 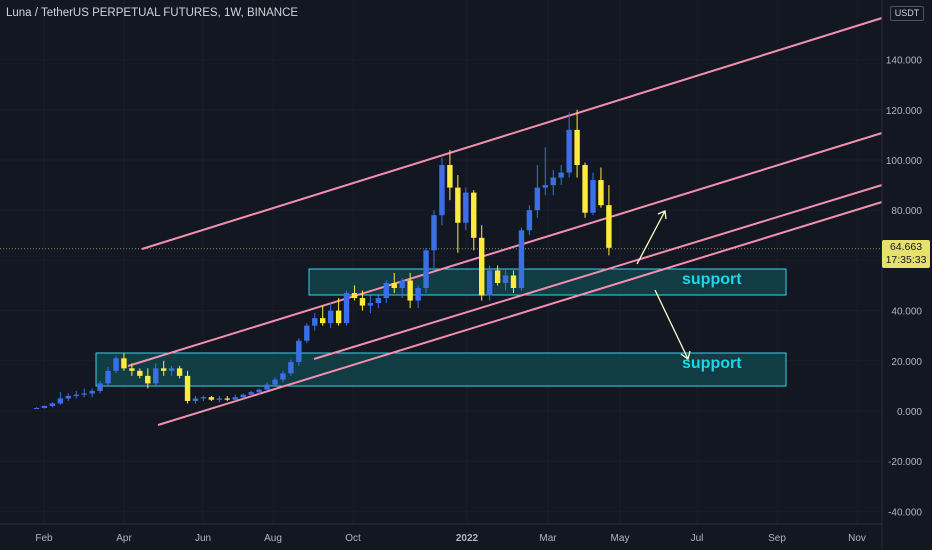 What do you see at coordinates (906, 247) in the screenshot?
I see `last-price-value: 64.663` at bounding box center [906, 247].